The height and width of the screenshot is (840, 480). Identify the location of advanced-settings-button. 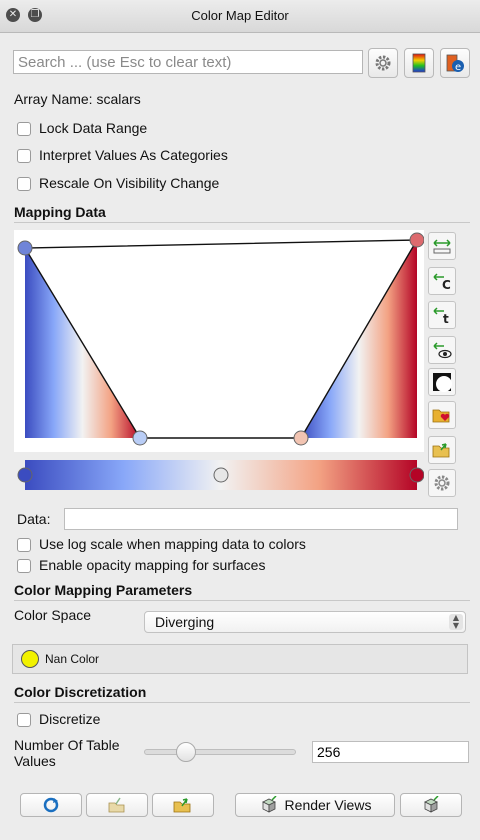
(383, 63).